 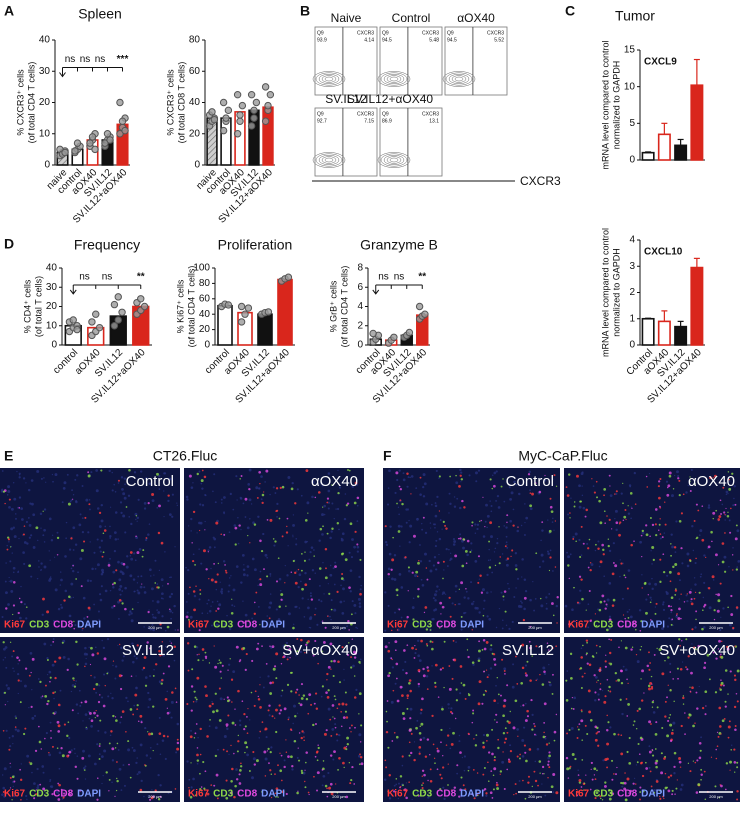 What do you see at coordinates (562, 456) in the screenshot?
I see `panel-title: MyC-CaP.Fluc` at bounding box center [562, 456].